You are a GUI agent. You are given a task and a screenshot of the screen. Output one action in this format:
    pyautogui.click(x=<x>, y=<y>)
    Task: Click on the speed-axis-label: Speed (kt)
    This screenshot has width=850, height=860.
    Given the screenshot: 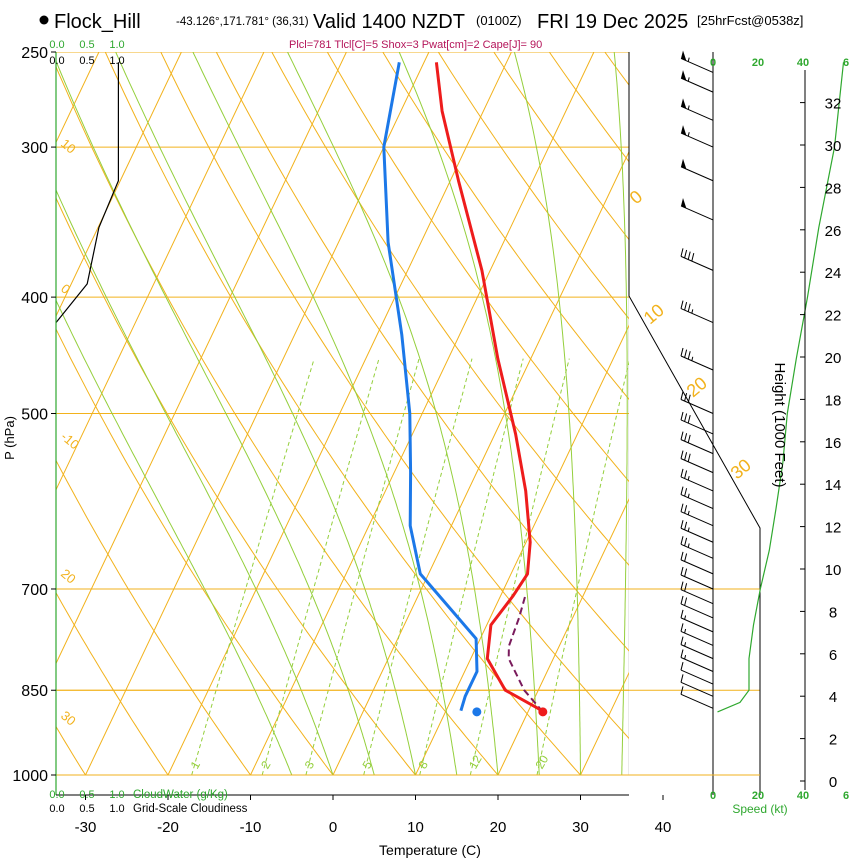 What is the action you would take?
    pyautogui.click(x=759, y=809)
    